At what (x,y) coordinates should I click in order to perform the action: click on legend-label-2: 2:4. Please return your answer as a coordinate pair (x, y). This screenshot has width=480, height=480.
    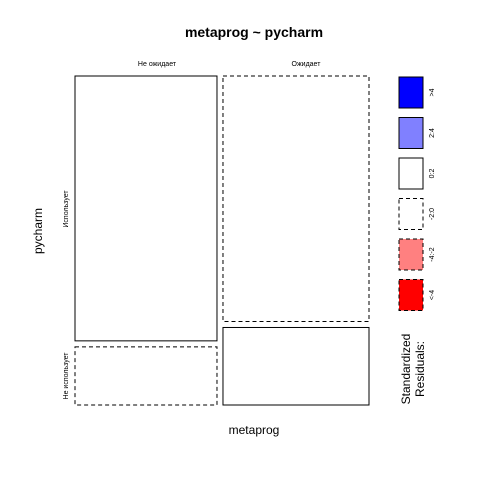
    Looking at the image, I should click on (432, 133).